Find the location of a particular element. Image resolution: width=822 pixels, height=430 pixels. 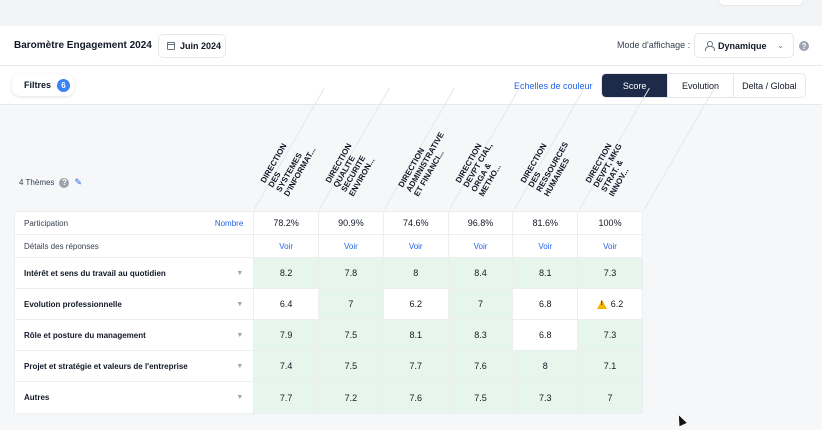

themes-count: 4 Thèmes ? ✎ is located at coordinates (50, 182).